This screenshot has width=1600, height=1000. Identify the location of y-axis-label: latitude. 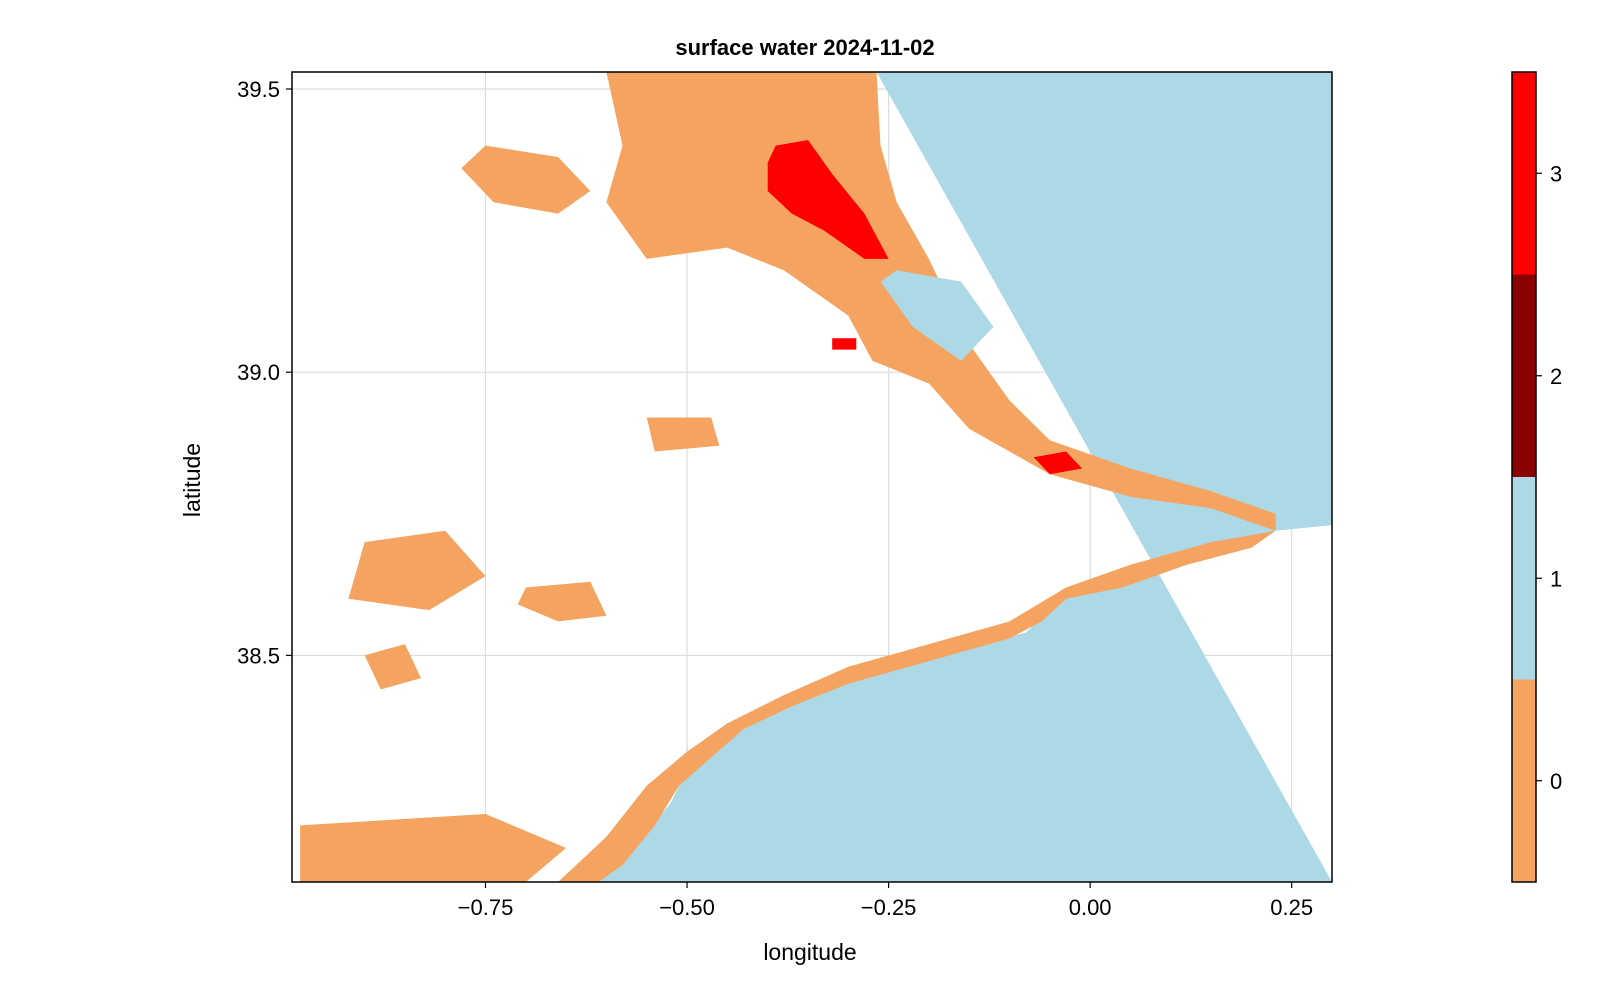
(192, 480).